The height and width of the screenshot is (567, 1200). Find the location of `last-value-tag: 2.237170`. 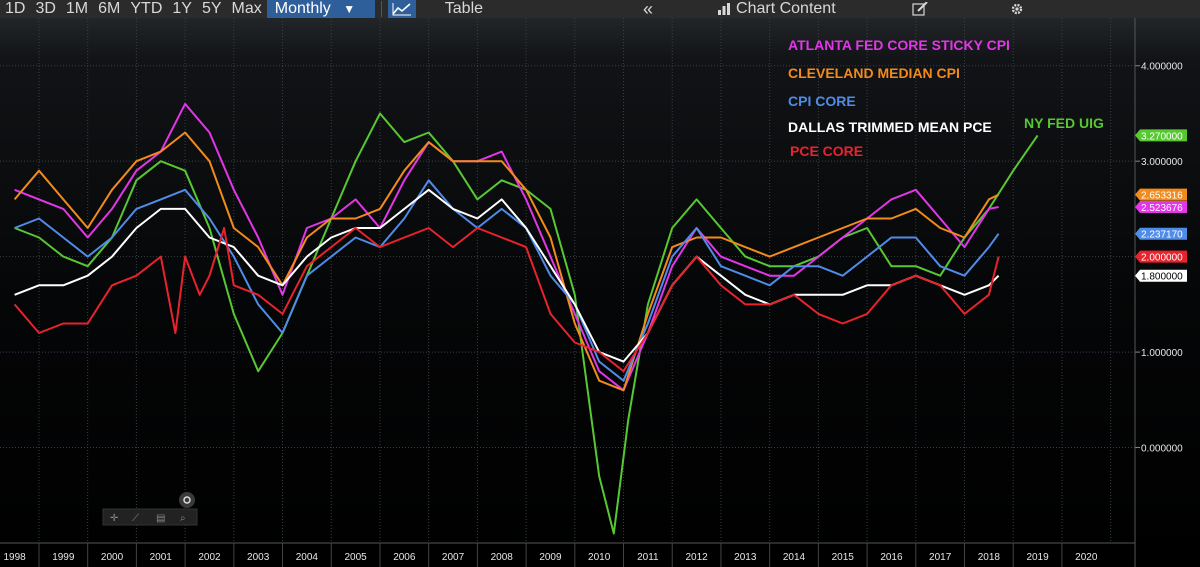

last-value-tag: 2.237170 is located at coordinates (1161, 234).